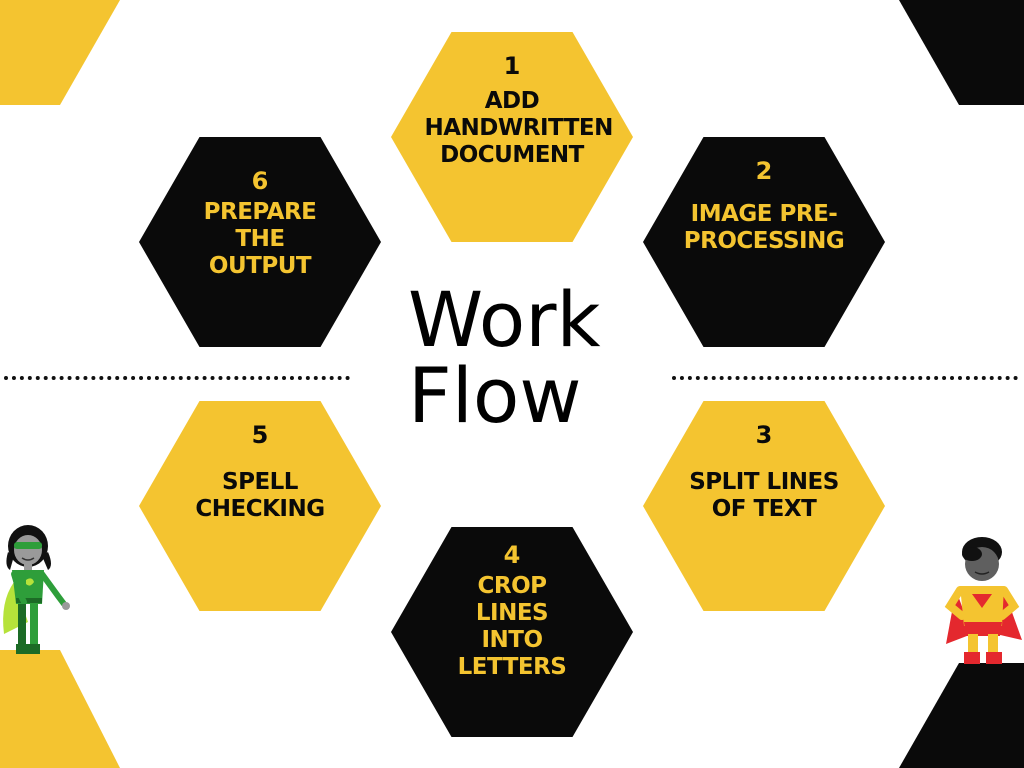 This screenshot has width=1024, height=768. What do you see at coordinates (260, 435) in the screenshot?
I see `step-5-number: 5` at bounding box center [260, 435].